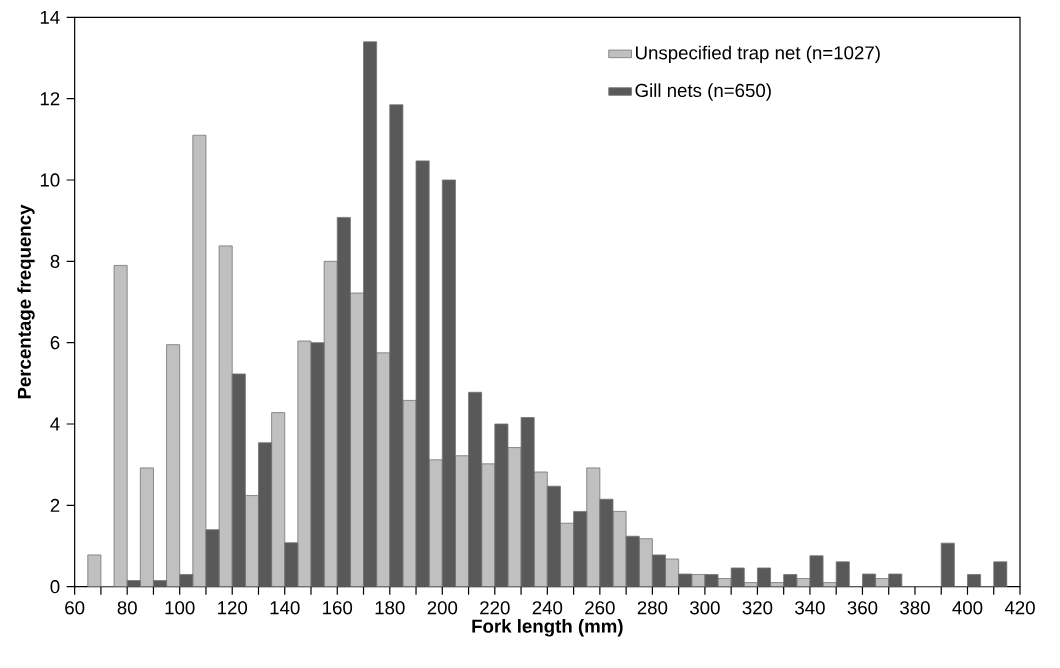 This screenshot has height=668, width=1060. I want to click on x-tick-label: 60, so click(75, 608).